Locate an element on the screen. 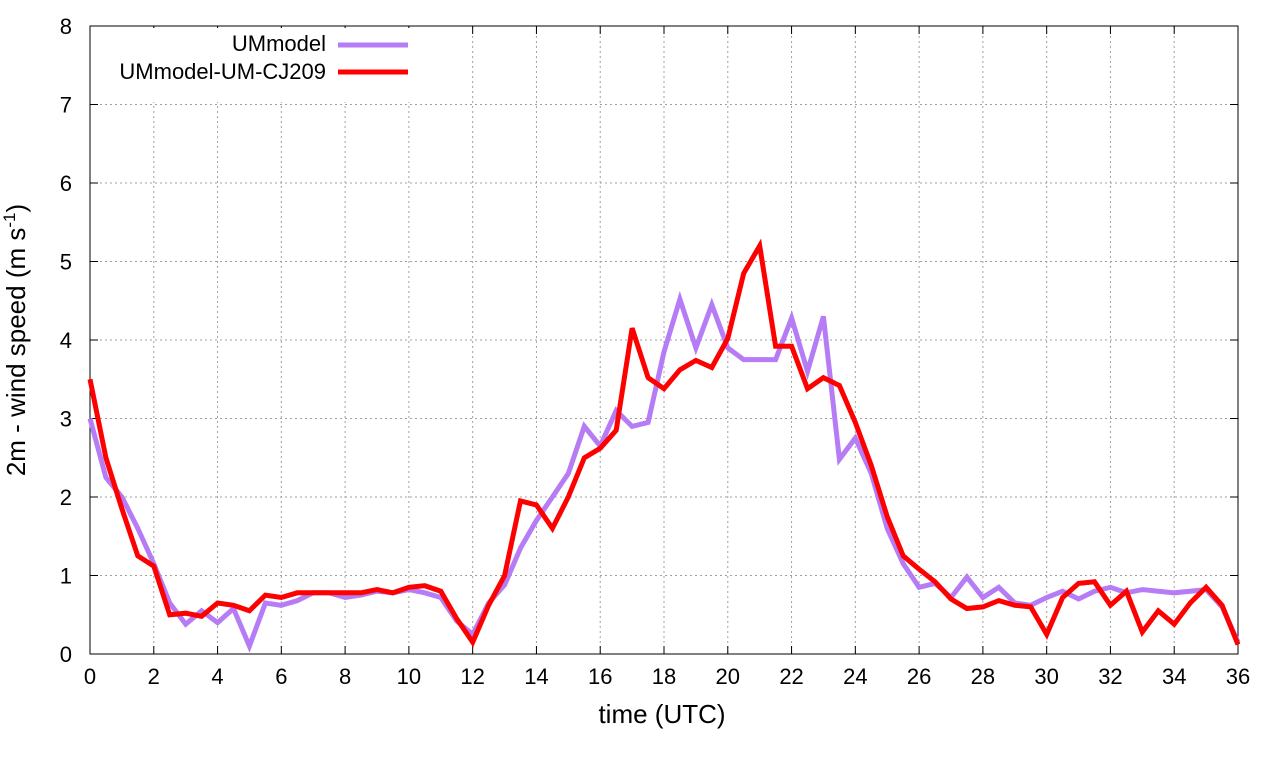 The height and width of the screenshot is (760, 1280). x-tick-label: 8 is located at coordinates (345, 676).